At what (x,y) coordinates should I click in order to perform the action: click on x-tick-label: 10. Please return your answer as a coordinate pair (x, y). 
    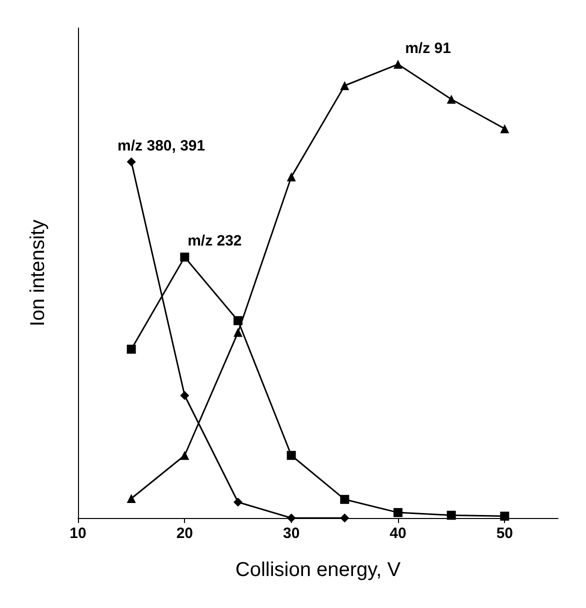
    Looking at the image, I should click on (78, 533).